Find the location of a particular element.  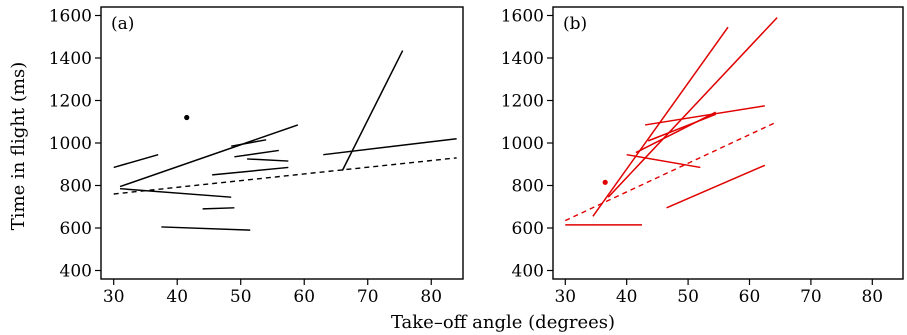

x-axis-label: Take–off angle (degrees) is located at coordinates (503, 322).